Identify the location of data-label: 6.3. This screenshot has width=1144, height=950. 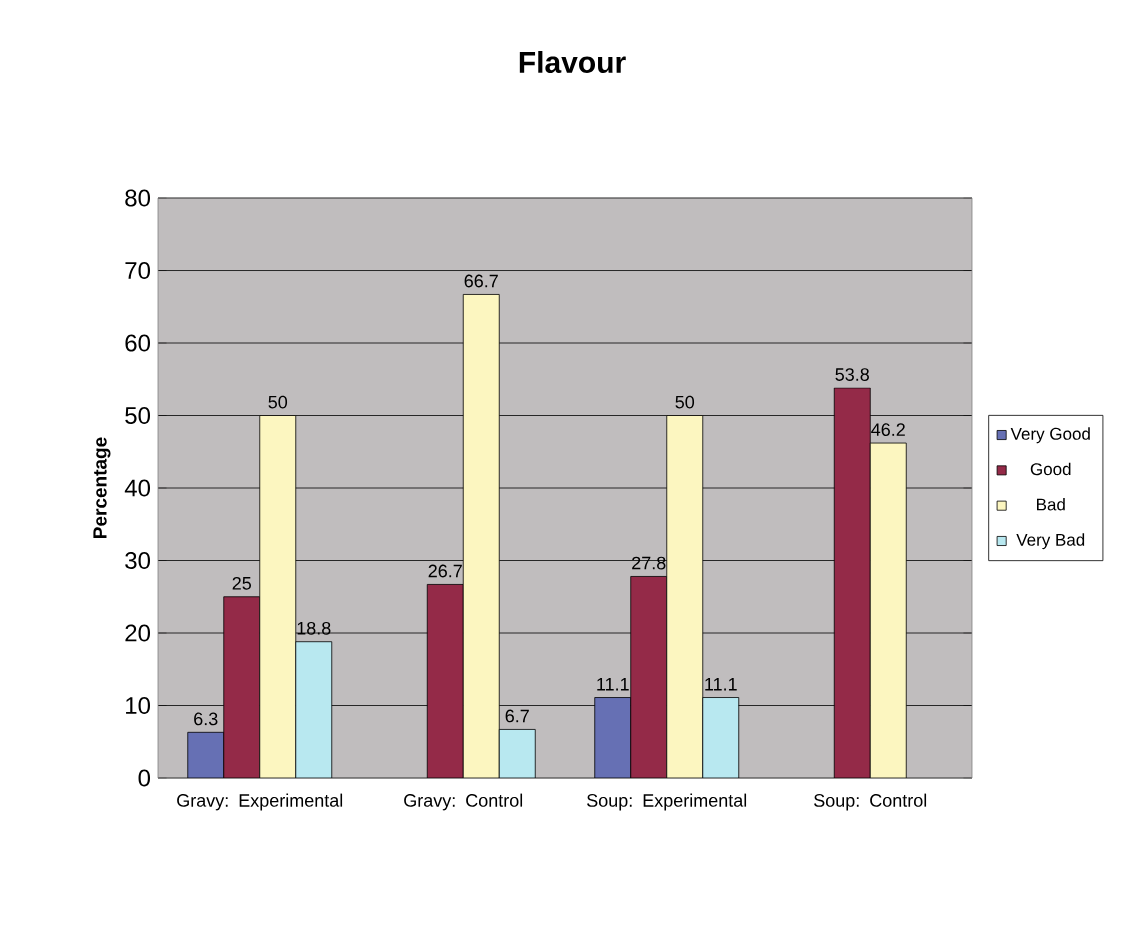
(206, 719).